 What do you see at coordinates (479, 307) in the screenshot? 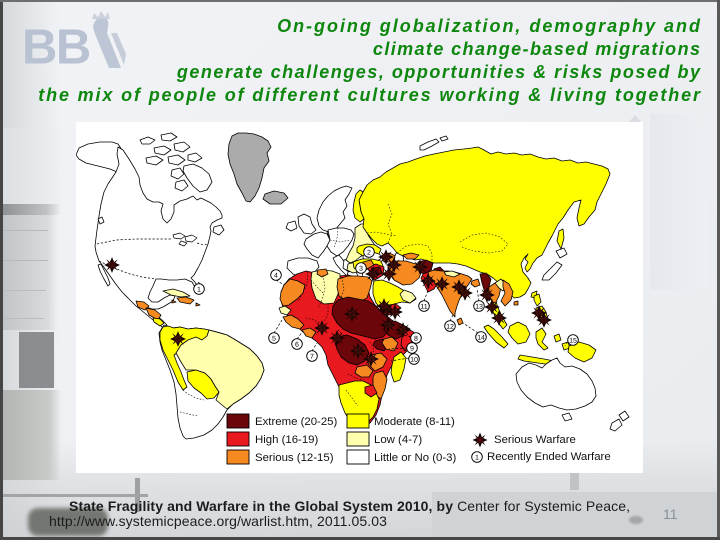
I see `svg-text: 13` at bounding box center [479, 307].